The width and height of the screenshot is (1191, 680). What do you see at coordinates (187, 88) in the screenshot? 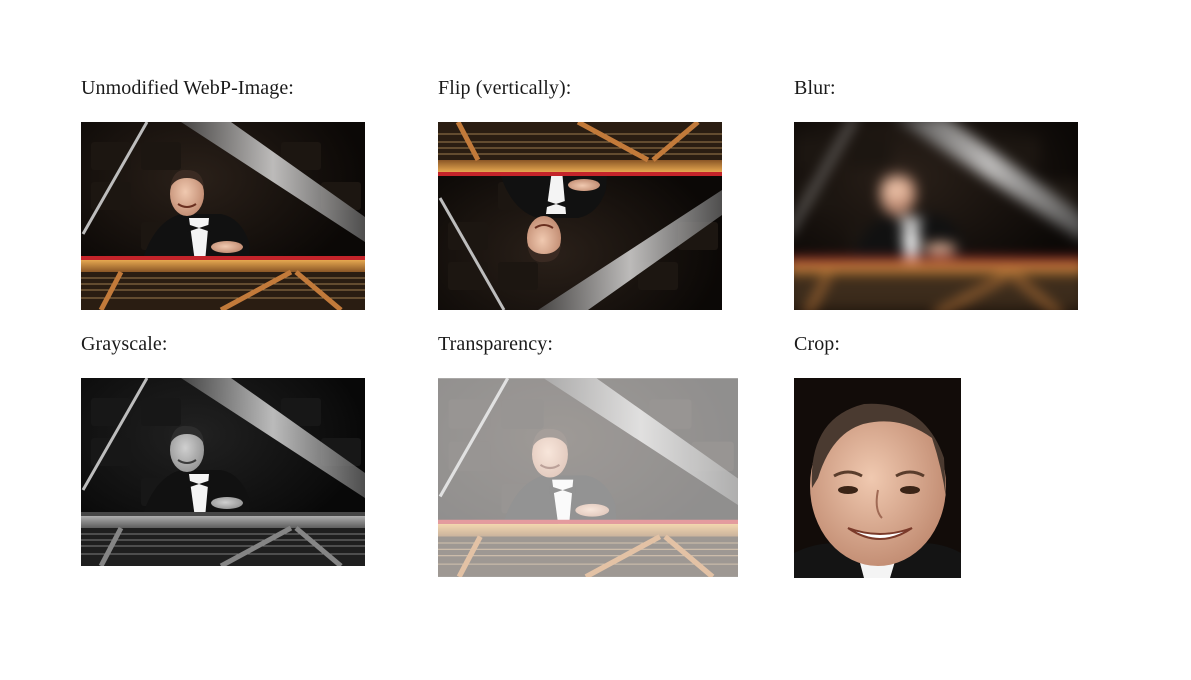
I see `panel-caption: Unmodified WebP-Image:` at bounding box center [187, 88].